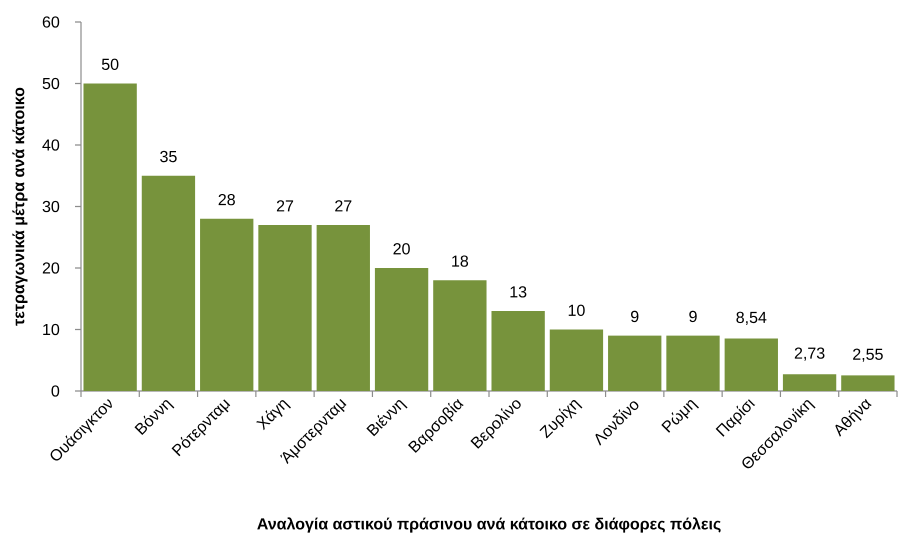  What do you see at coordinates (489, 525) in the screenshot?
I see `x-axis-title: Αναλογία αστικού πράσινου ανά κάτοικο σε διάφορες πόλεις` at bounding box center [489, 525].